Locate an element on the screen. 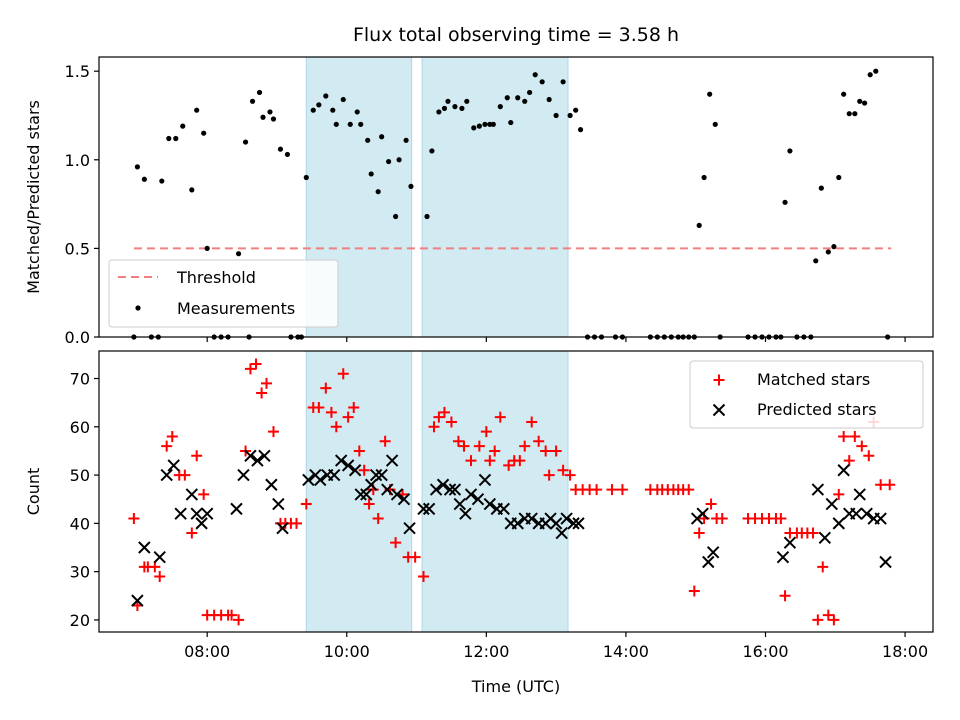 The width and height of the screenshot is (960, 720). legend-label-predicted: Predicted stars is located at coordinates (817, 409).